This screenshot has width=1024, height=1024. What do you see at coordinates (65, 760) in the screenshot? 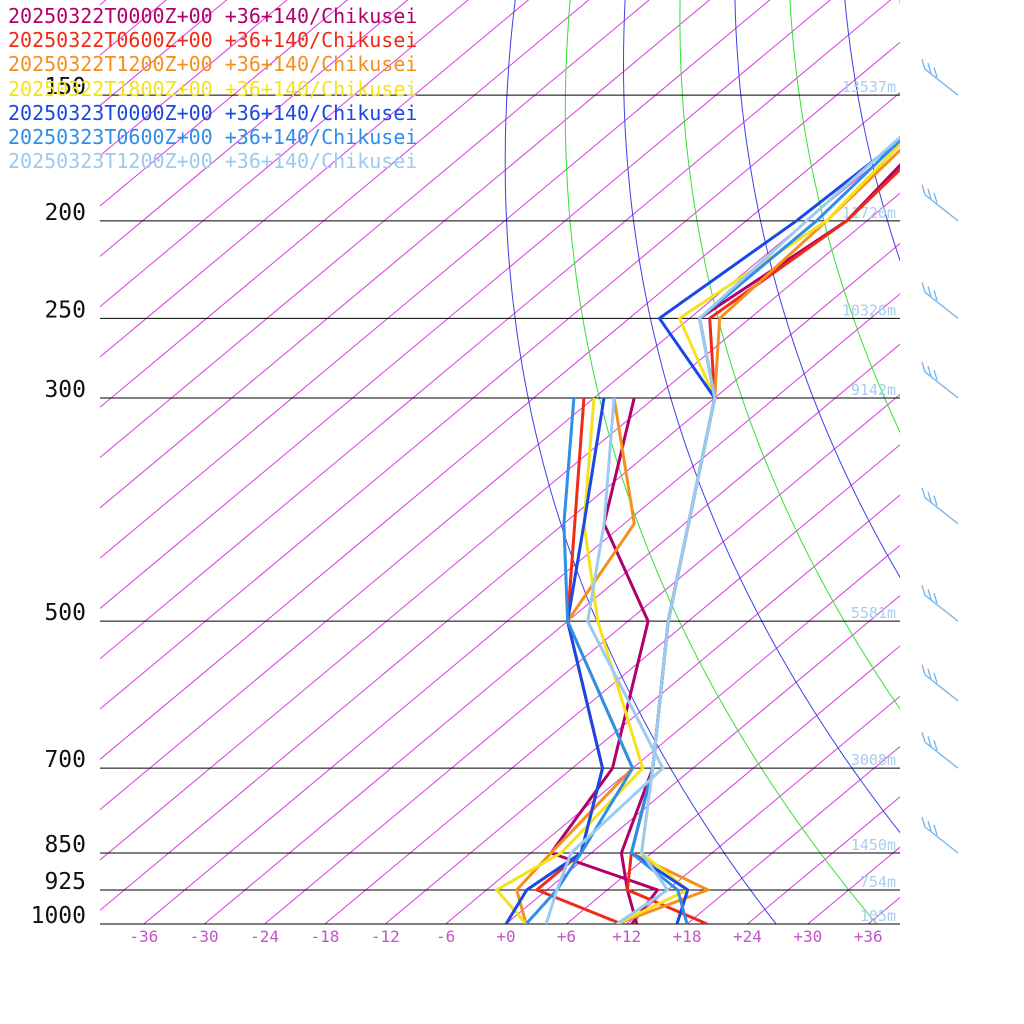
I see `pressure-label: 700` at bounding box center [65, 760].